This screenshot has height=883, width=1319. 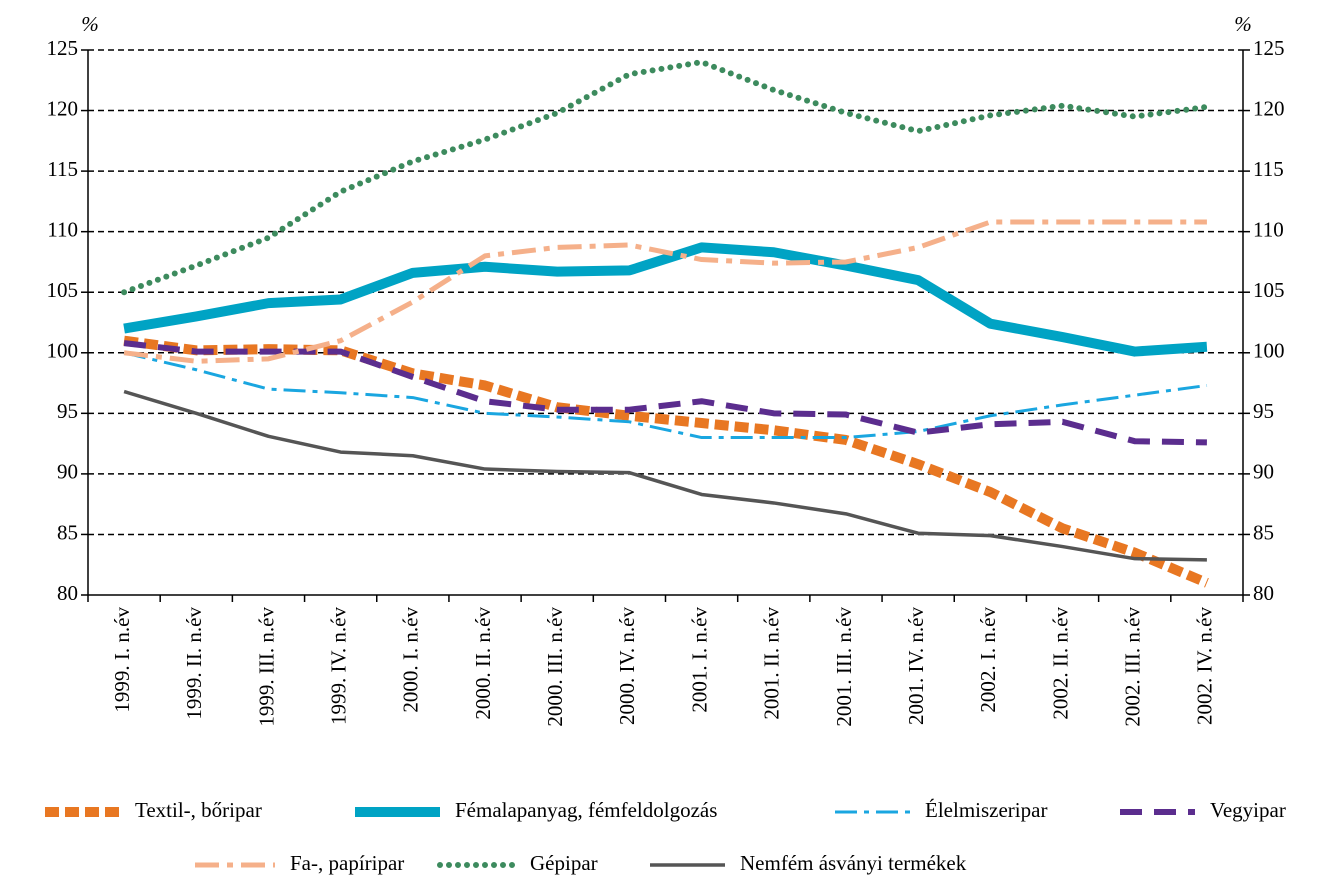 What do you see at coordinates (63, 108) in the screenshot?
I see `y-tick-label: 120` at bounding box center [63, 108].